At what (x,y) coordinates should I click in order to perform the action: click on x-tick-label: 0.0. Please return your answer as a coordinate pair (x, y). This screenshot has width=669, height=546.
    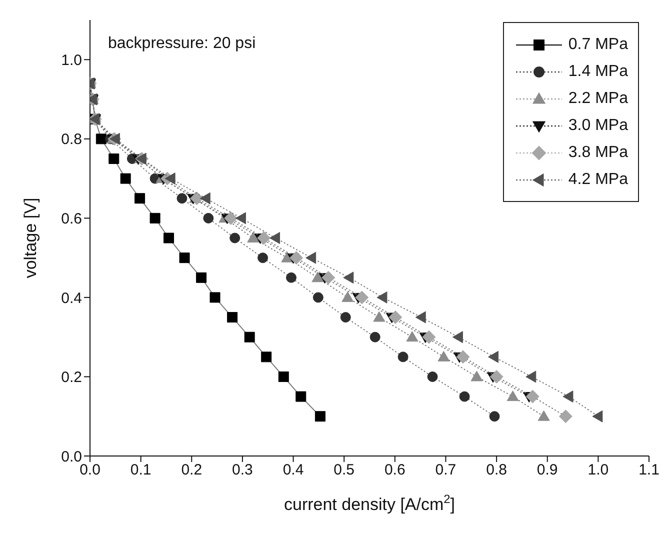
    Looking at the image, I should click on (90, 470).